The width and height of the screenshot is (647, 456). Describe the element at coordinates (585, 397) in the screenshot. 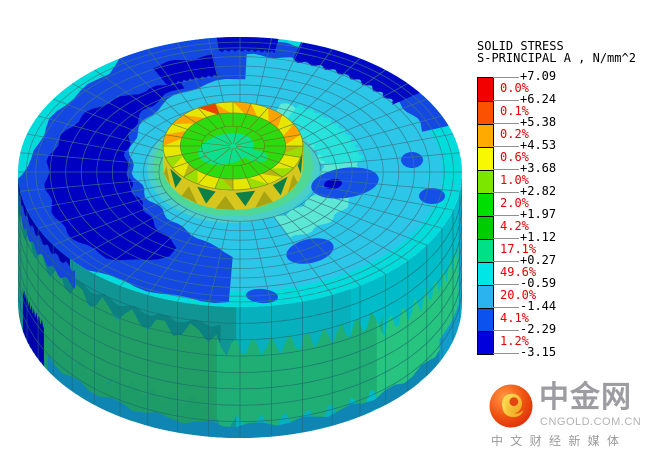

I see `brand-name: 中金网` at that location.